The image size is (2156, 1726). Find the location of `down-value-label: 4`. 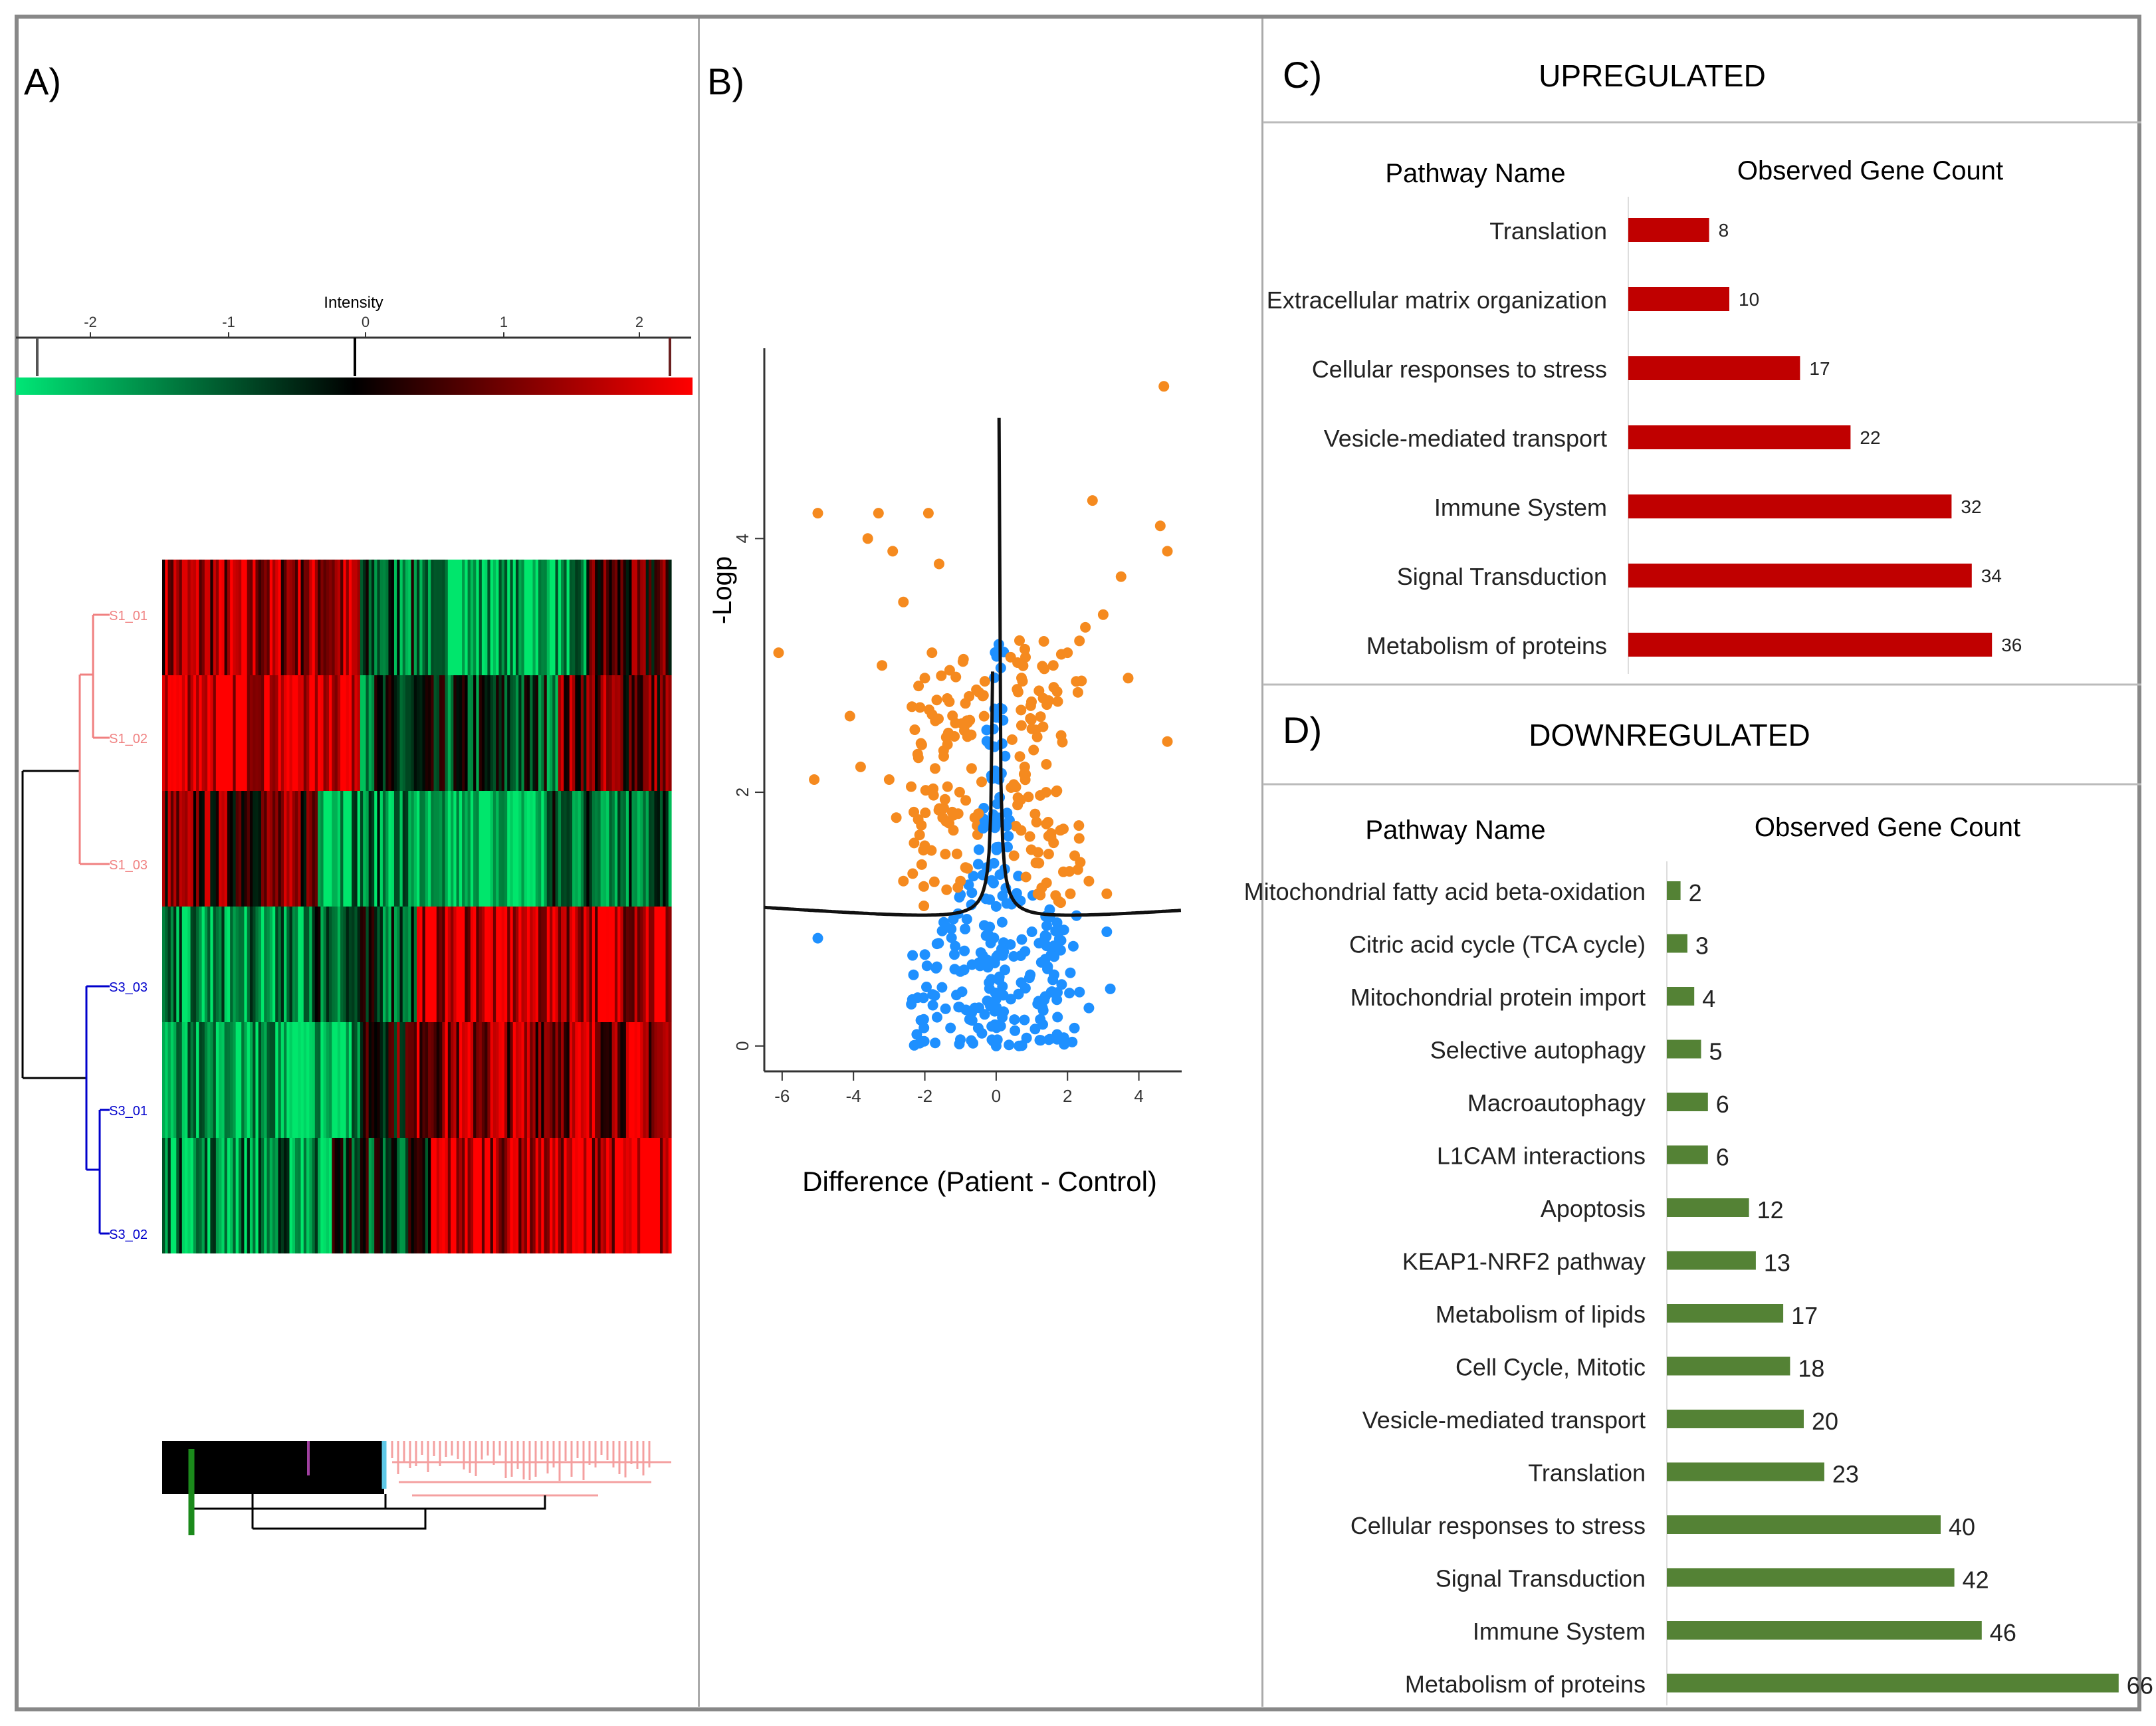

down-value-label: 4 is located at coordinates (1708, 999).